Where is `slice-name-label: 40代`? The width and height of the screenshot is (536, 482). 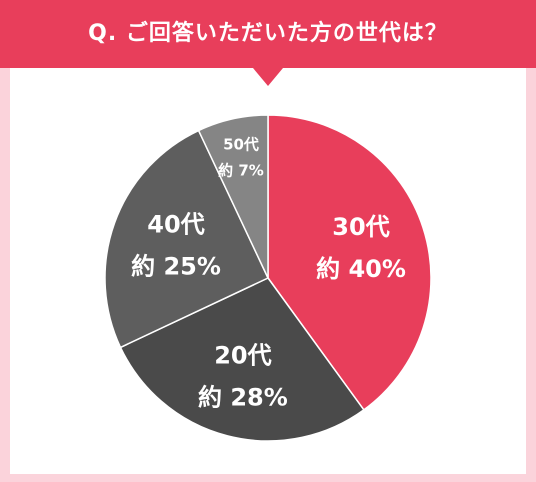 slice-name-label: 40代 is located at coordinates (175, 224).